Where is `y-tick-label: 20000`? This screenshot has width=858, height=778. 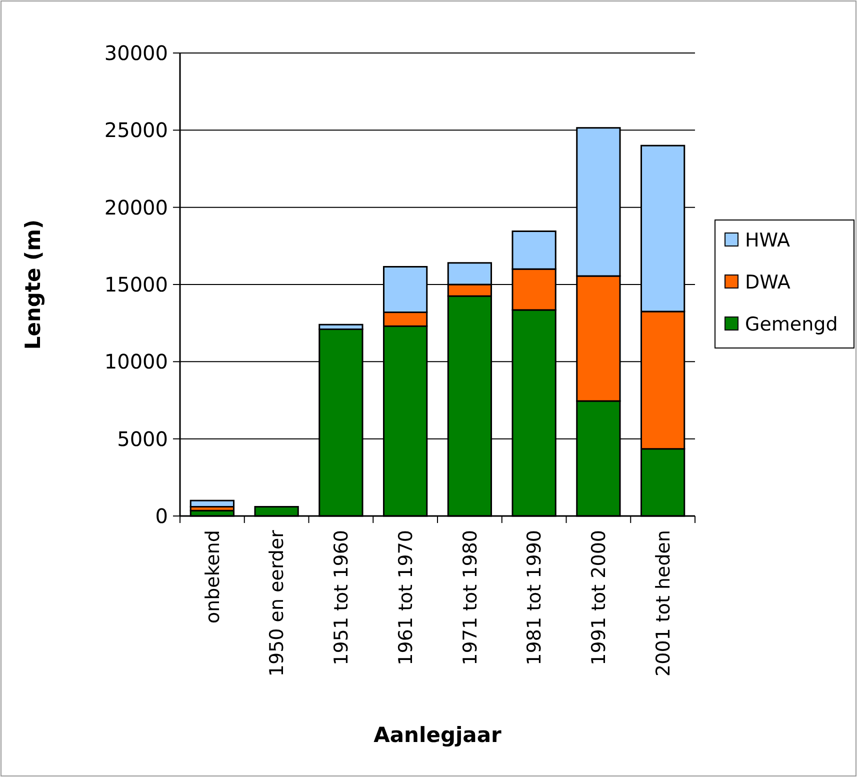
y-tick-label: 20000 is located at coordinates (136, 207).